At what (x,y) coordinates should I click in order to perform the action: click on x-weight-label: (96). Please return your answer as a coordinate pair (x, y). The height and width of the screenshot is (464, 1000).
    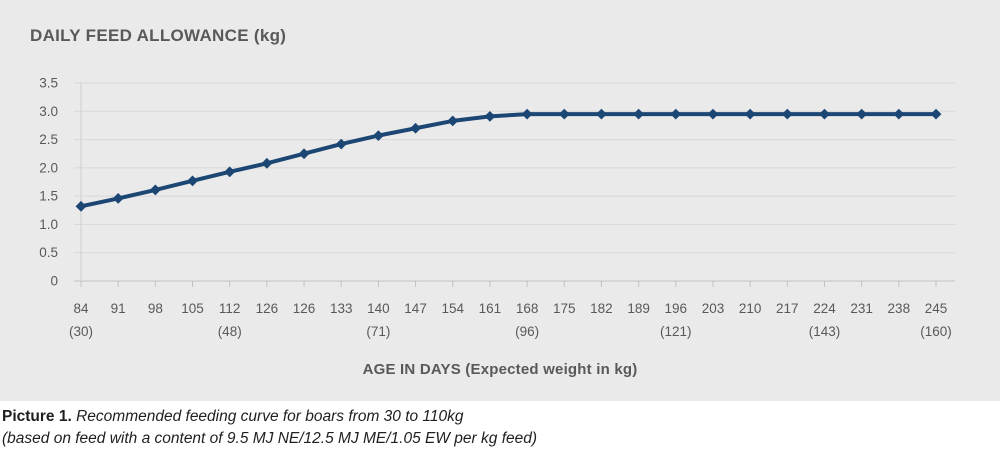
    Looking at the image, I should click on (527, 331).